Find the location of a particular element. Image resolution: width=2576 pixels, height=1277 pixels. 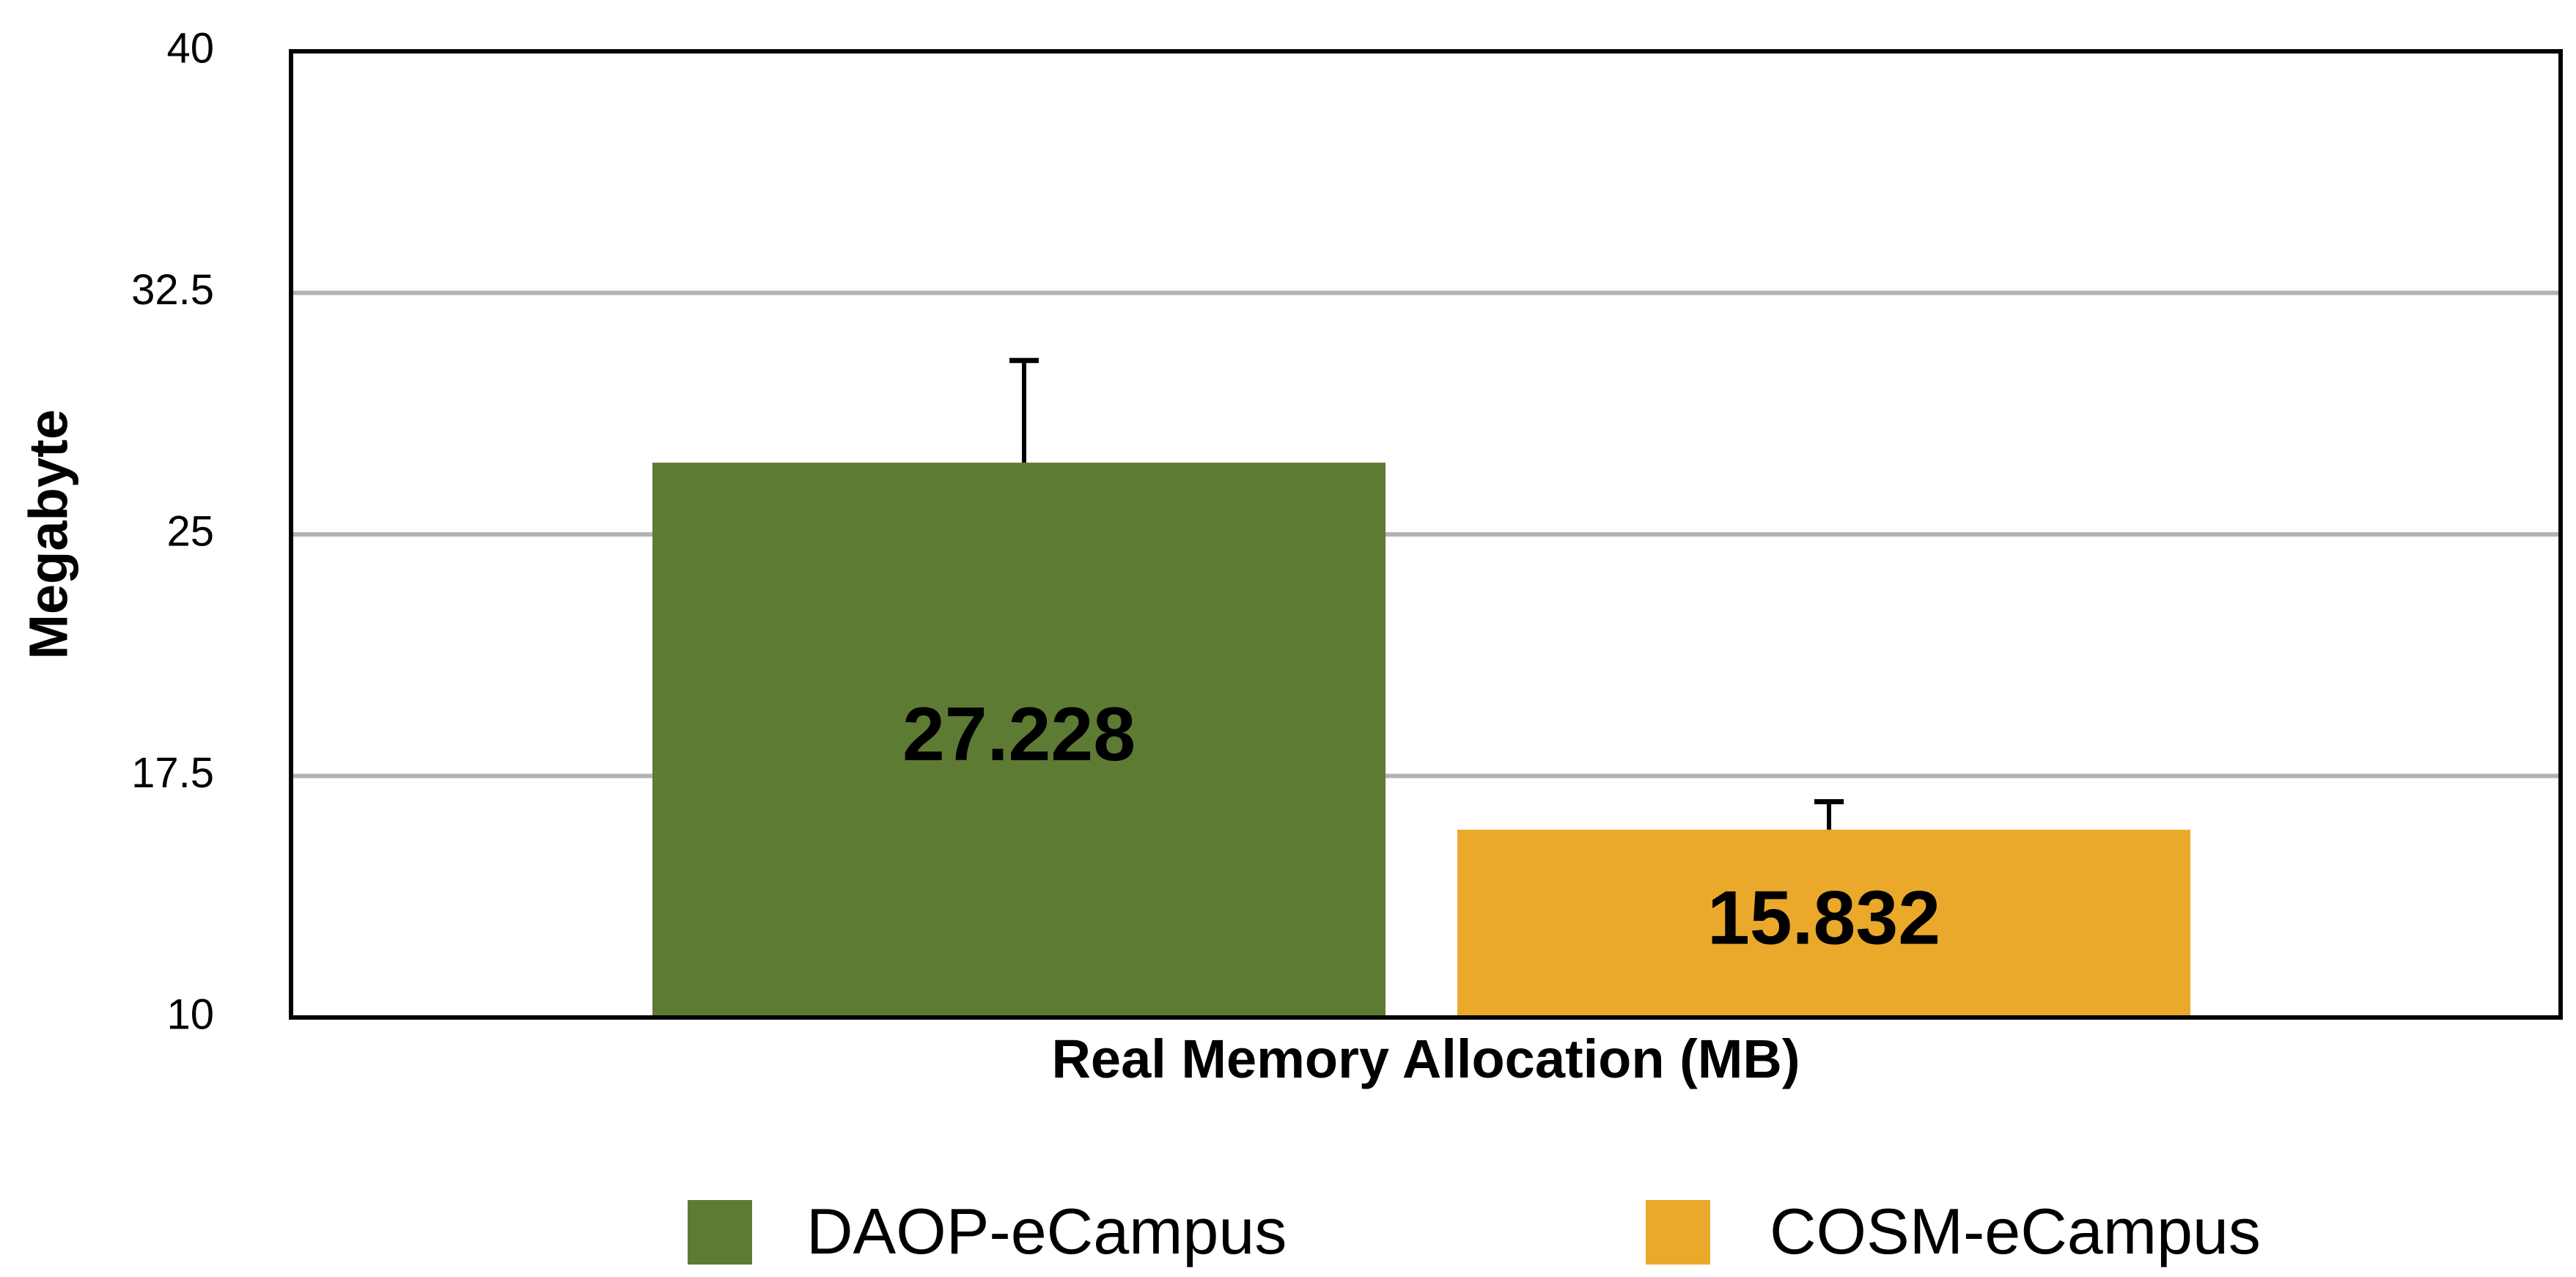

y-tick-label: 32.5 is located at coordinates (172, 290).